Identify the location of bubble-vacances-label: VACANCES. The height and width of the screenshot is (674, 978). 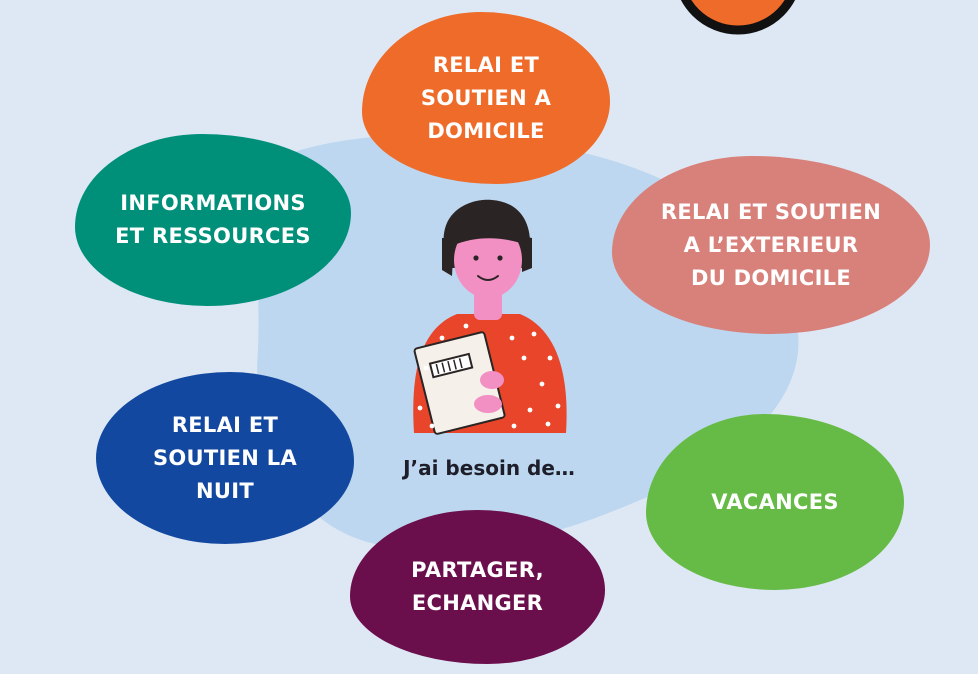
(775, 501).